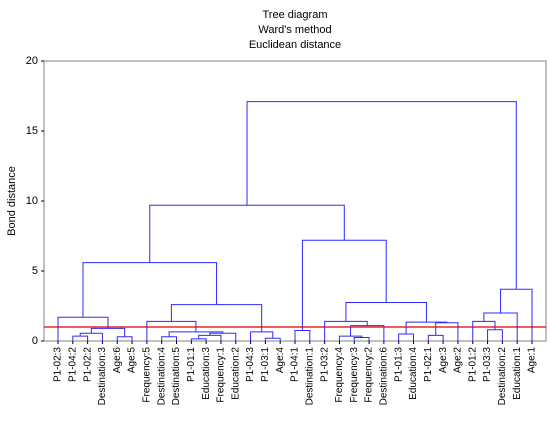 Image resolution: width=550 pixels, height=425 pixels. I want to click on y-tick-label: 20, so click(32, 61).